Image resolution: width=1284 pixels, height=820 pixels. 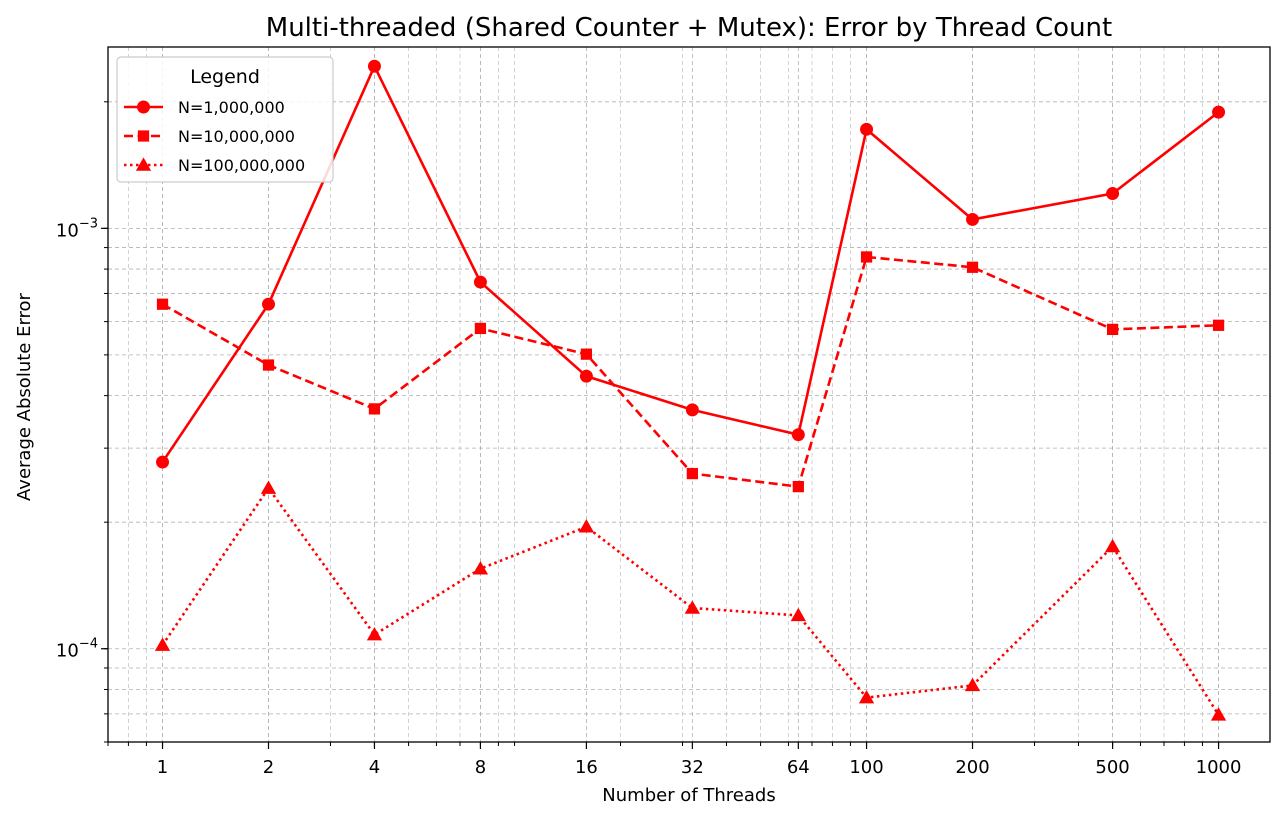 I want to click on legend-entries: N=1,000,000 N=10,000,000 N=100,000,000, so click(x=214, y=136).